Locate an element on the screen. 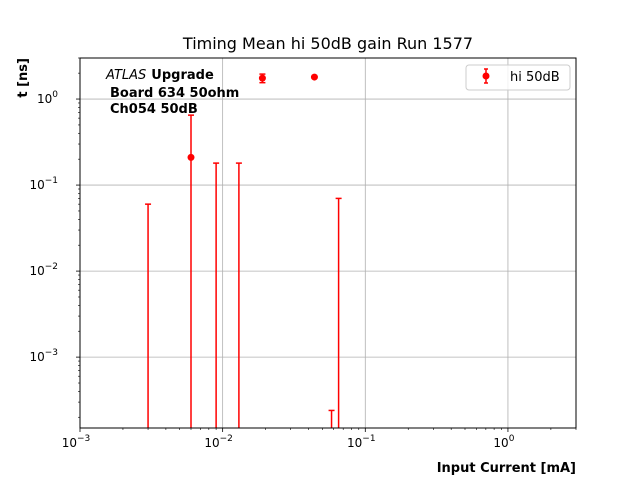 The width and height of the screenshot is (640, 480). annotation-line-2: Board 634 50ohm is located at coordinates (174, 93).